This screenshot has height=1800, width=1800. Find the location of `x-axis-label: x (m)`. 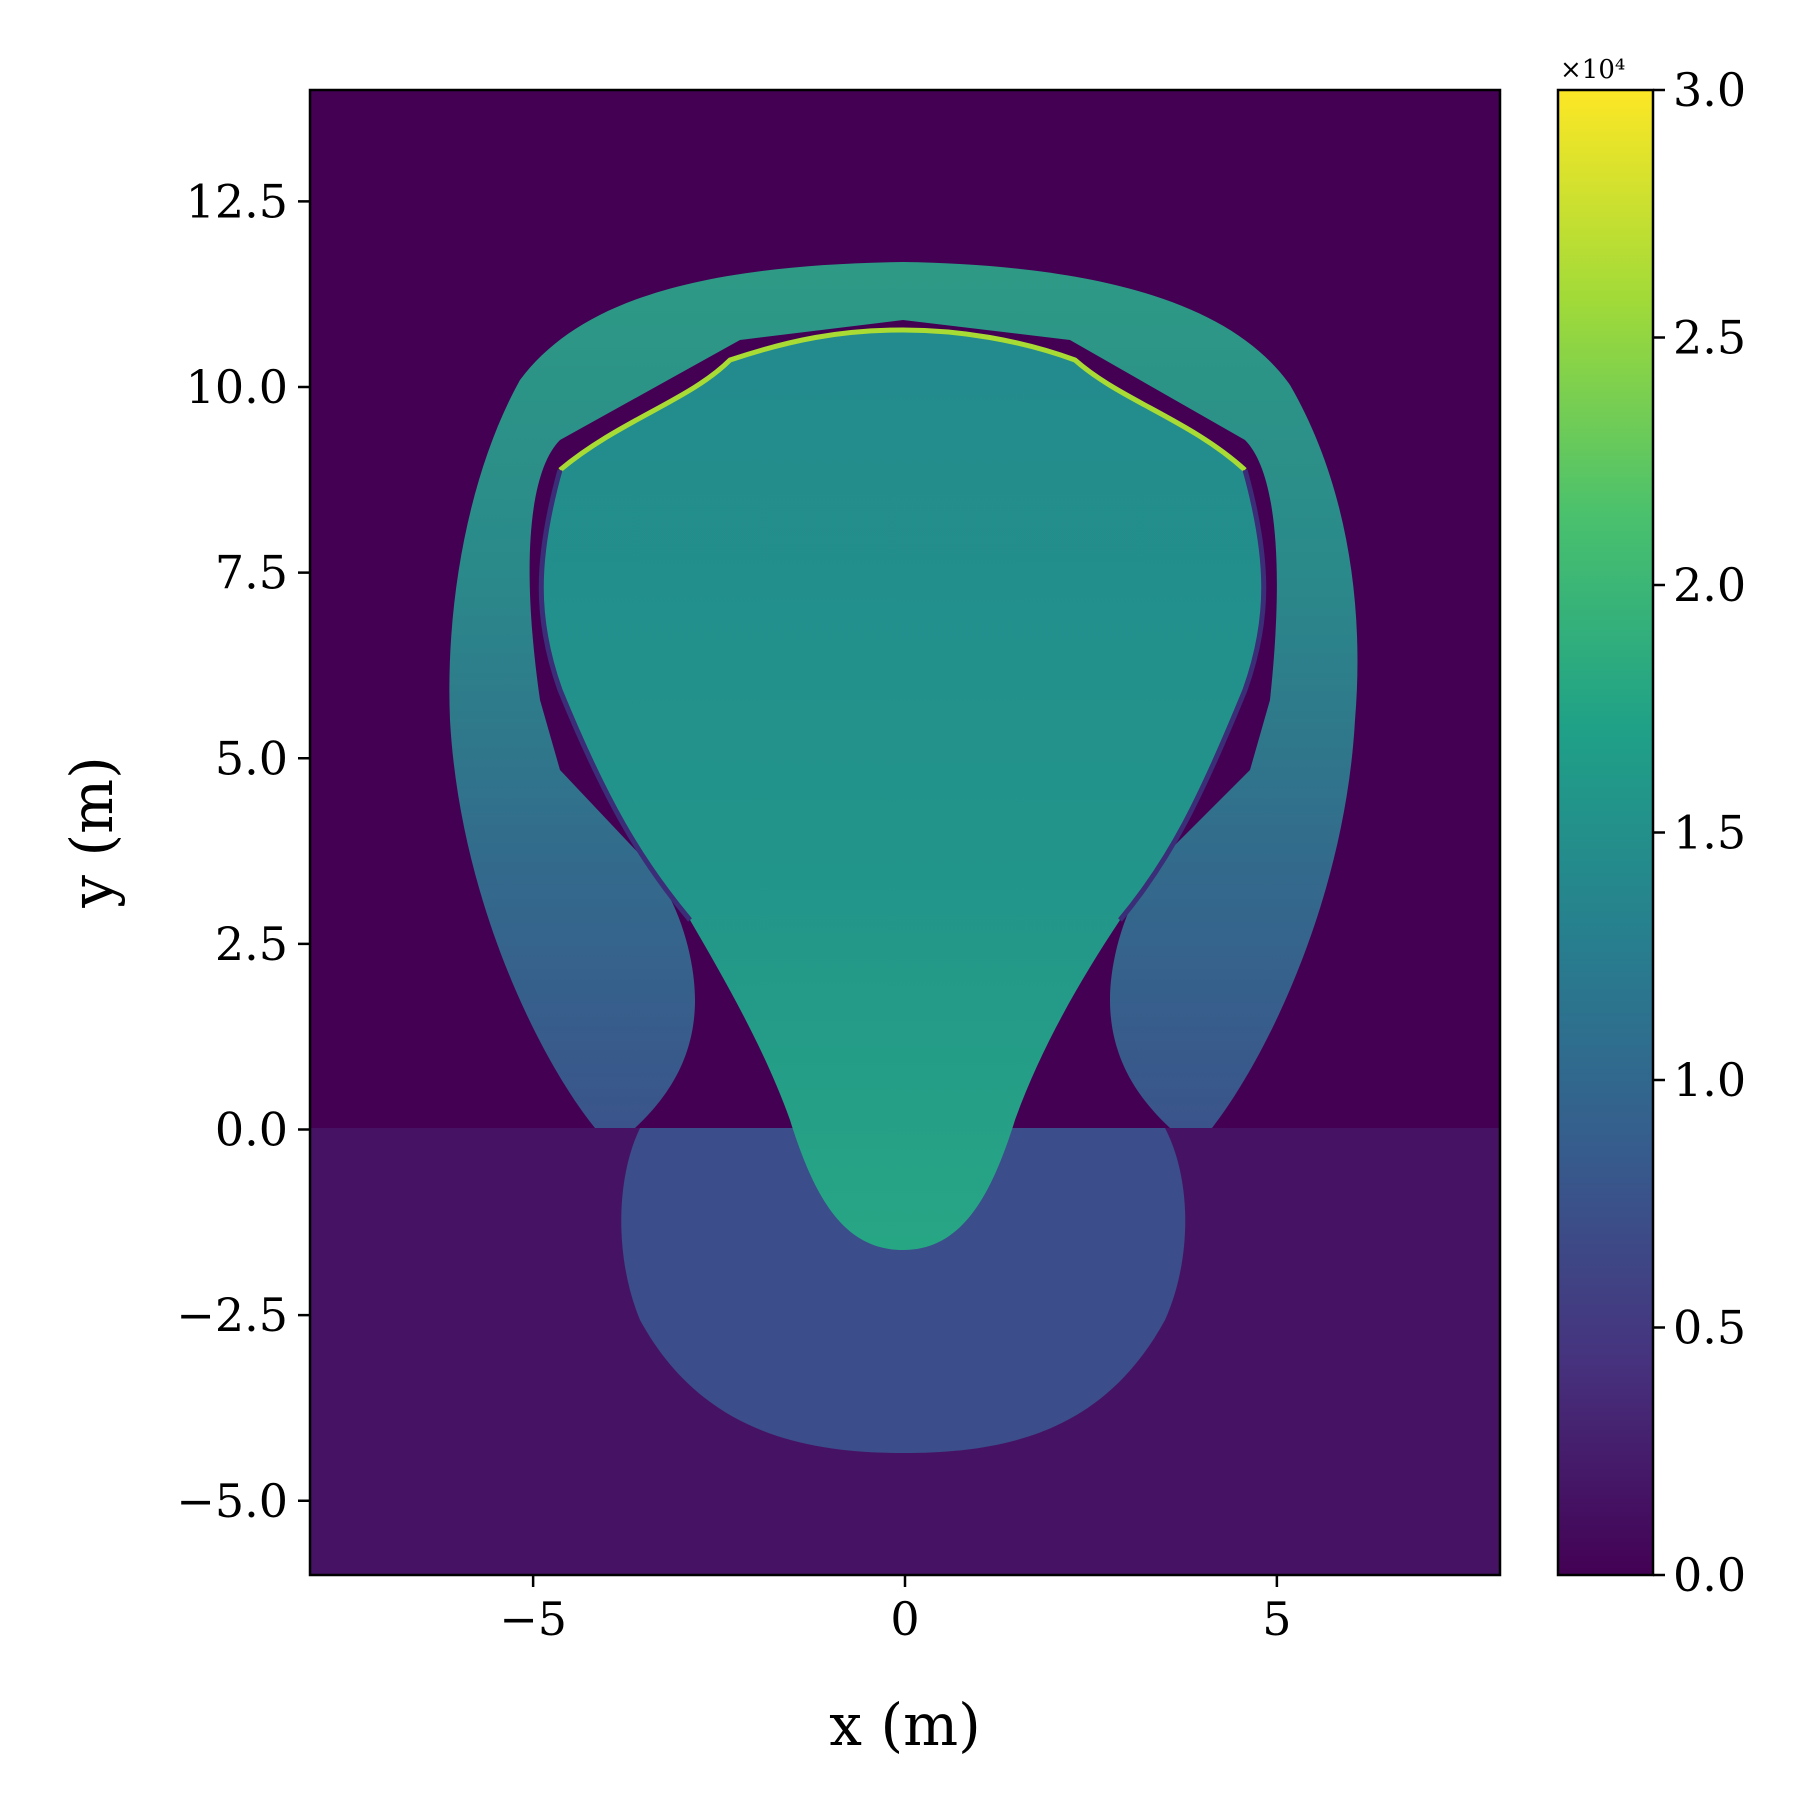

x-axis-label: x (m) is located at coordinates (904, 1725).